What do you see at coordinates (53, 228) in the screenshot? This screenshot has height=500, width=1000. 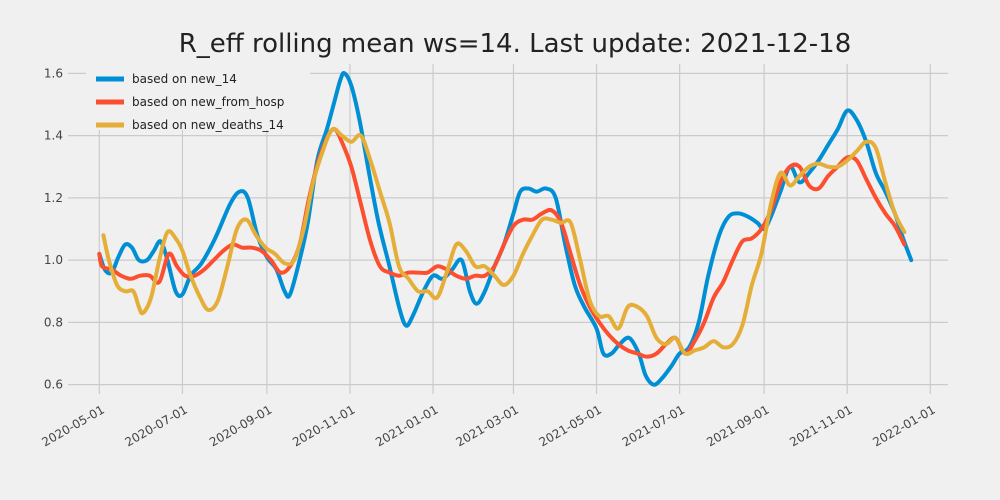 I see `y-axis-ticks: 0.6 0.8 1.0 1.2 1.4 1.6` at bounding box center [53, 228].